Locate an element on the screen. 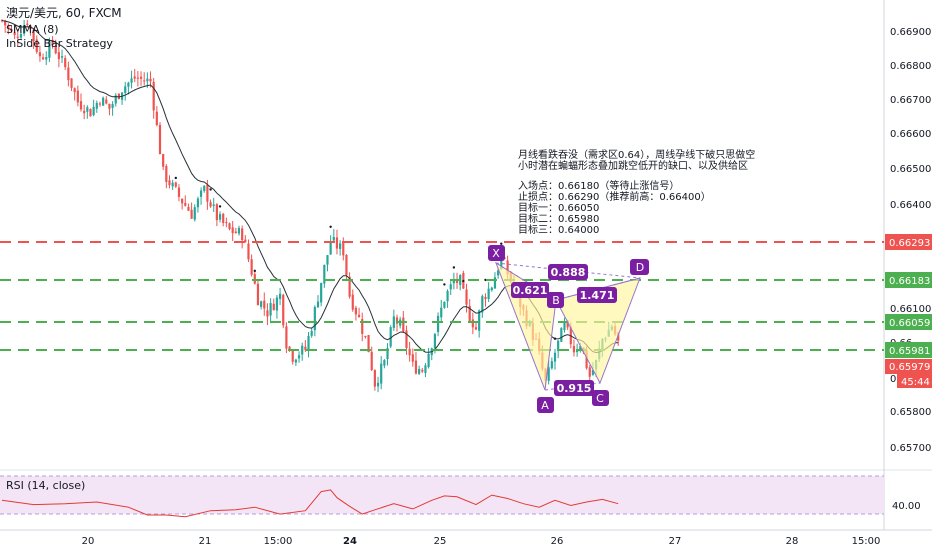 This screenshot has width=932, height=550. price-tick: 0.66400 is located at coordinates (910, 205).